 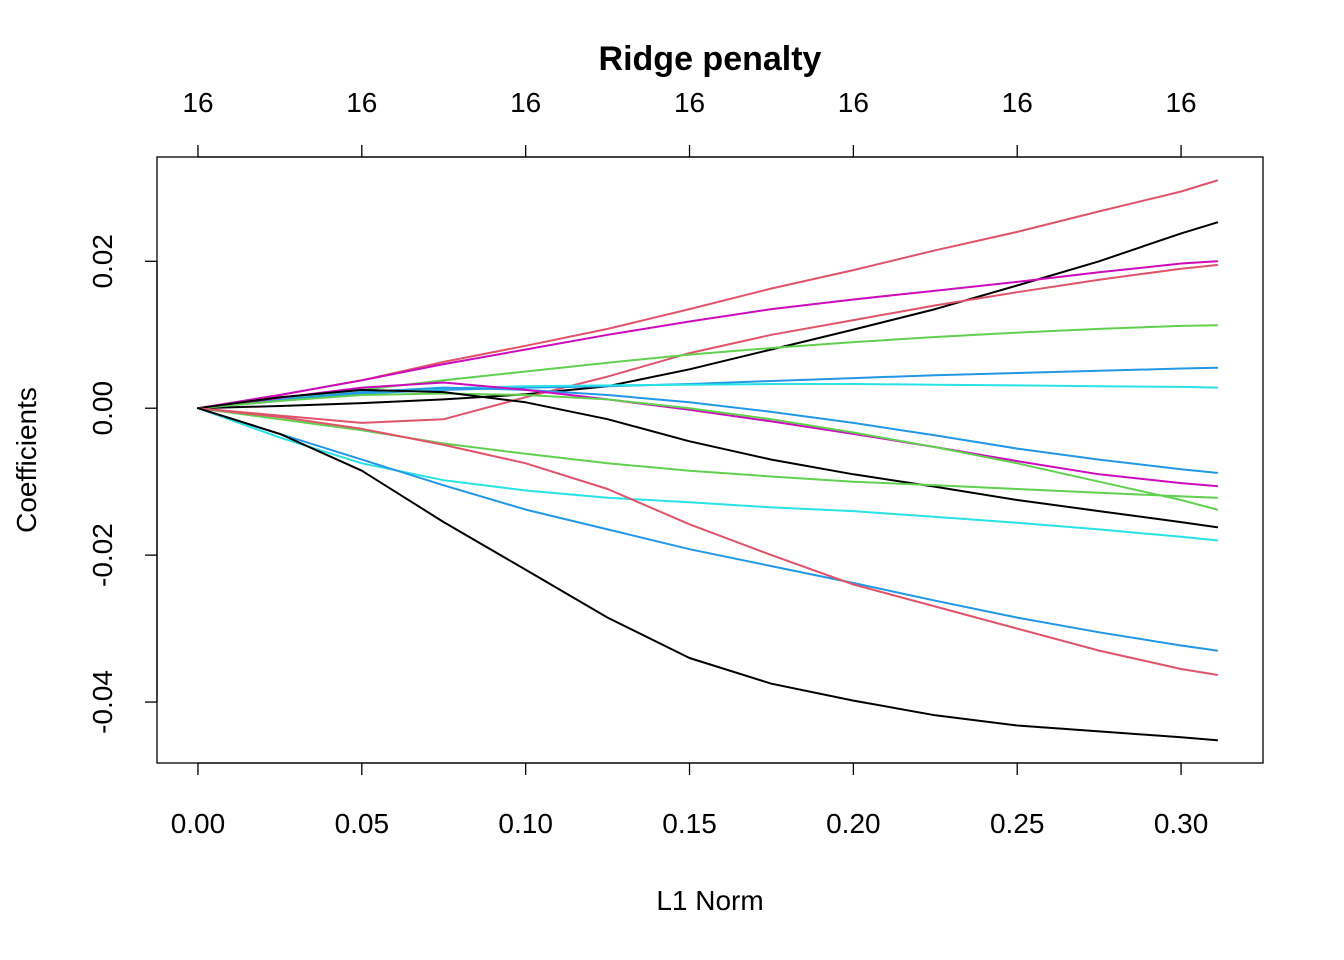 I want to click on x-axis-label: L1 Norm, so click(x=709, y=900).